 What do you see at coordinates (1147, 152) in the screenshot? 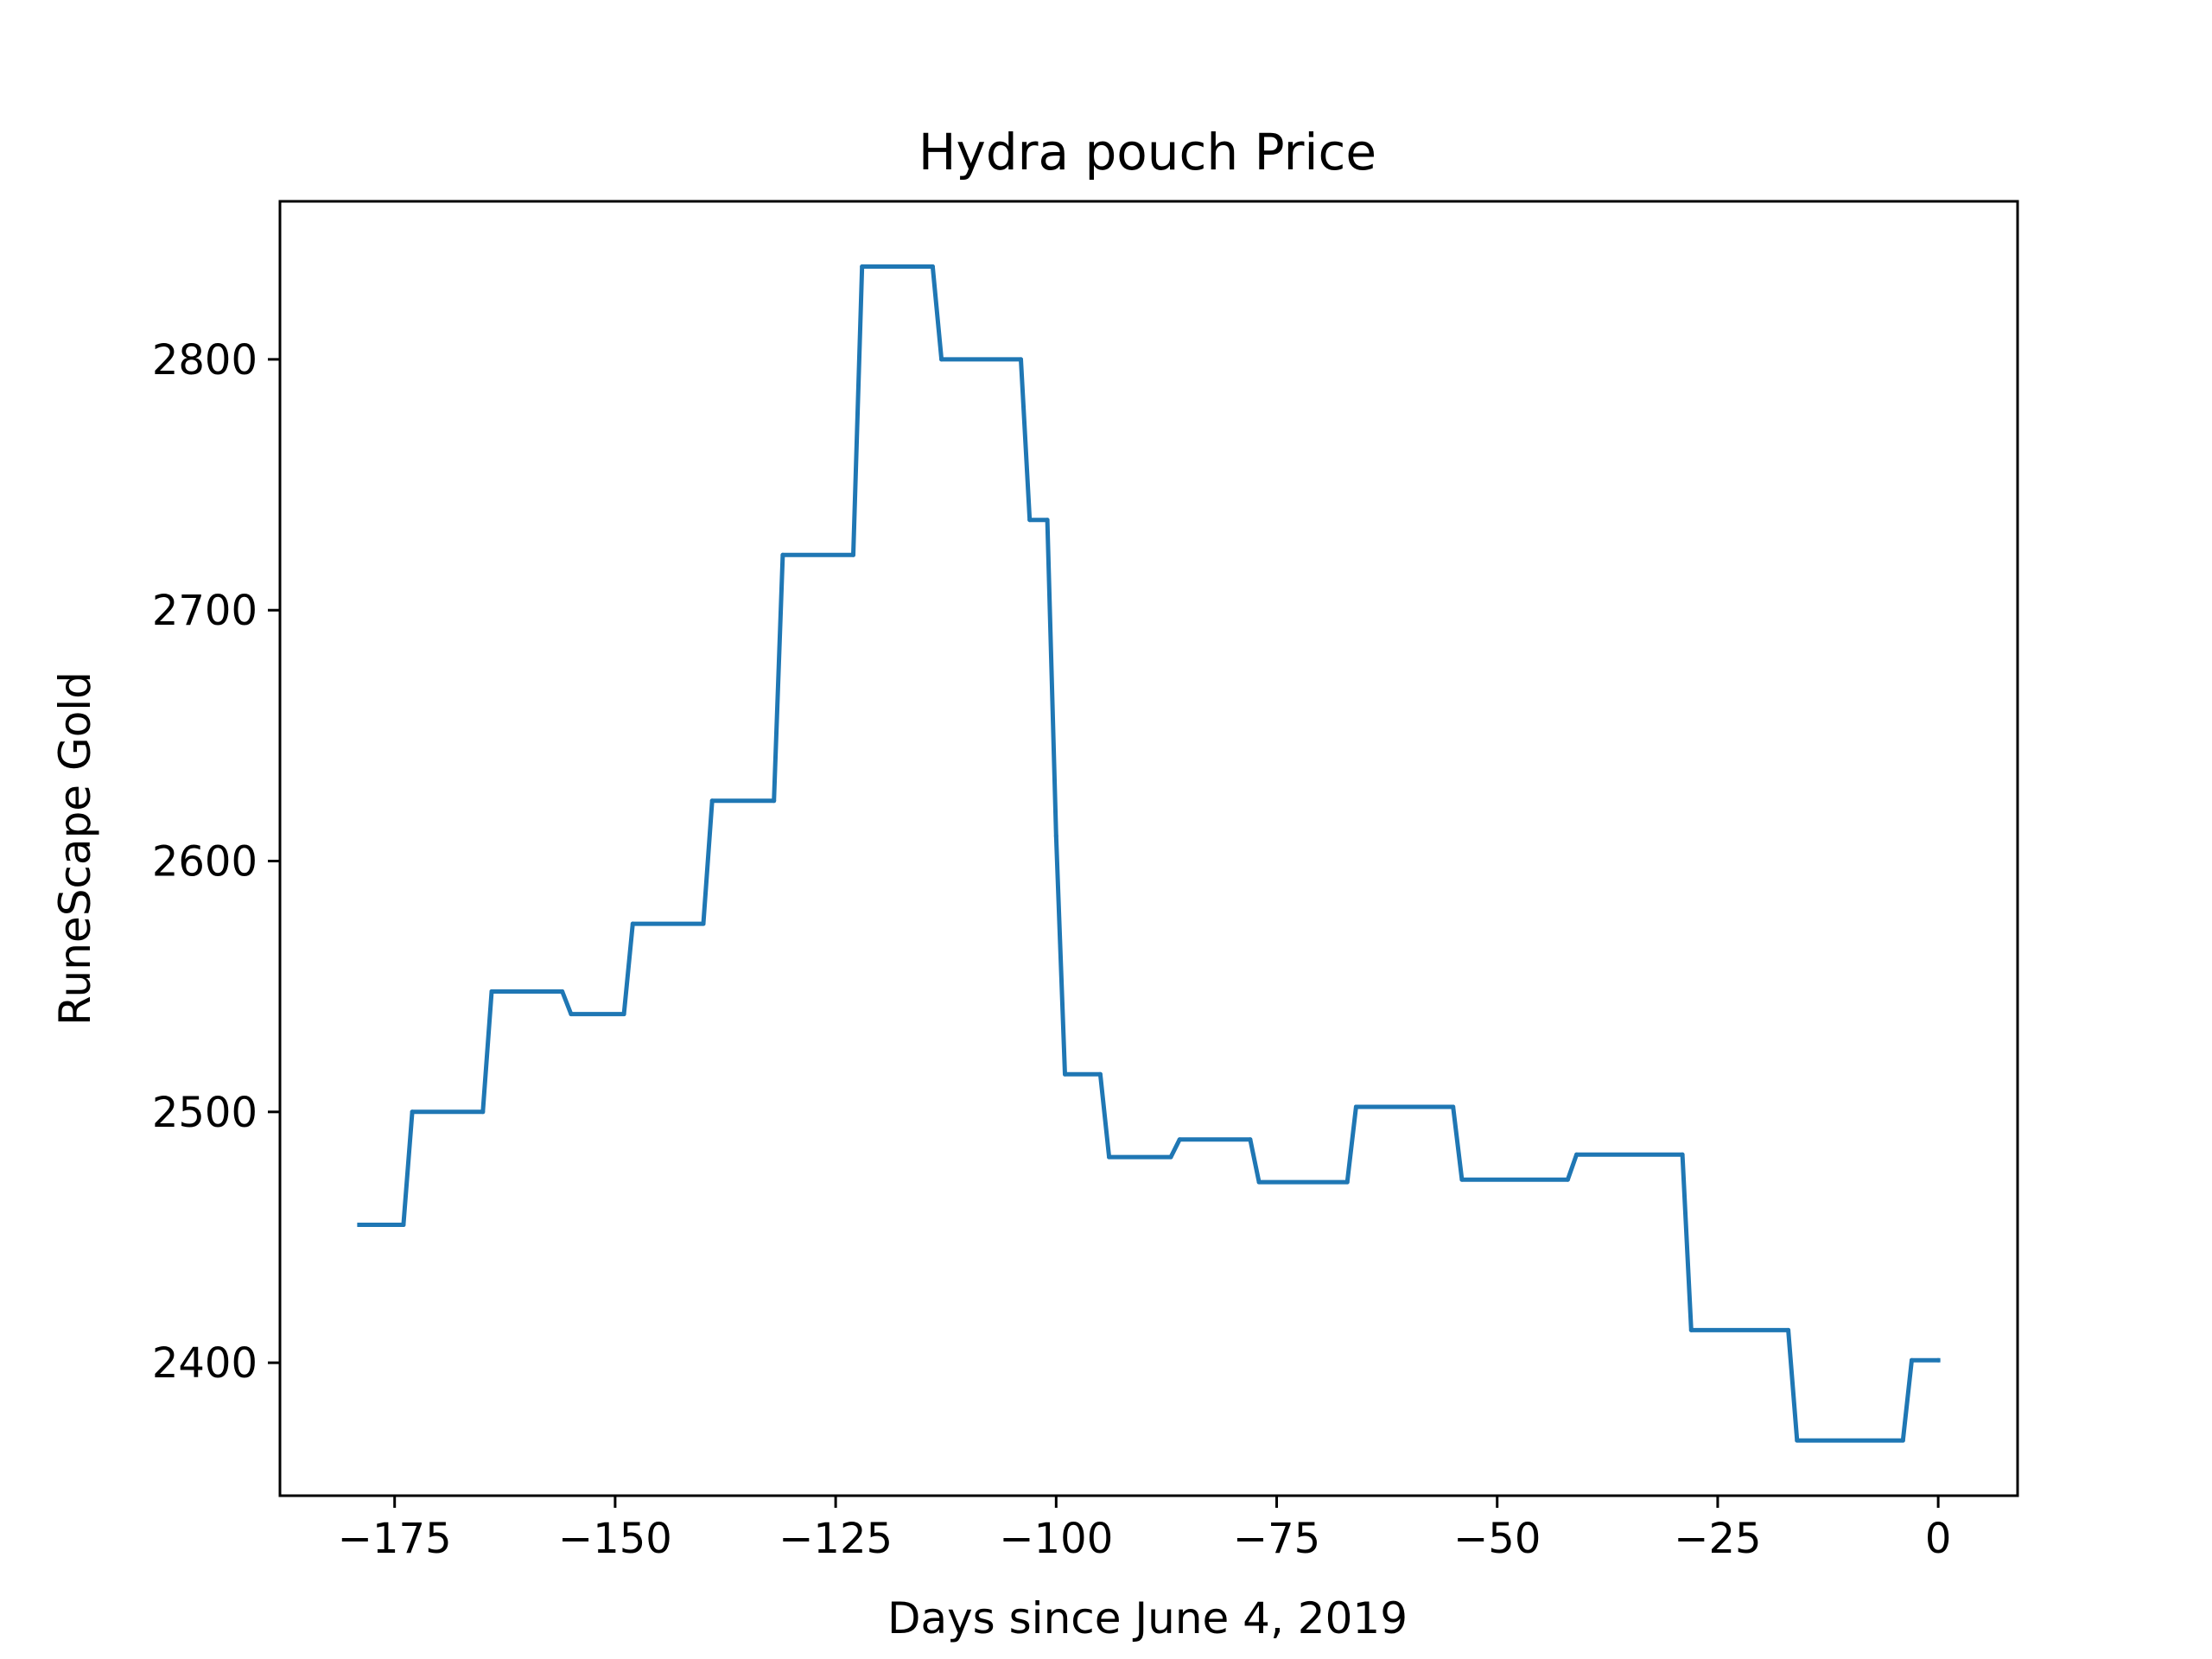
I see `chart-title: Hydra pouch Price` at bounding box center [1147, 152].